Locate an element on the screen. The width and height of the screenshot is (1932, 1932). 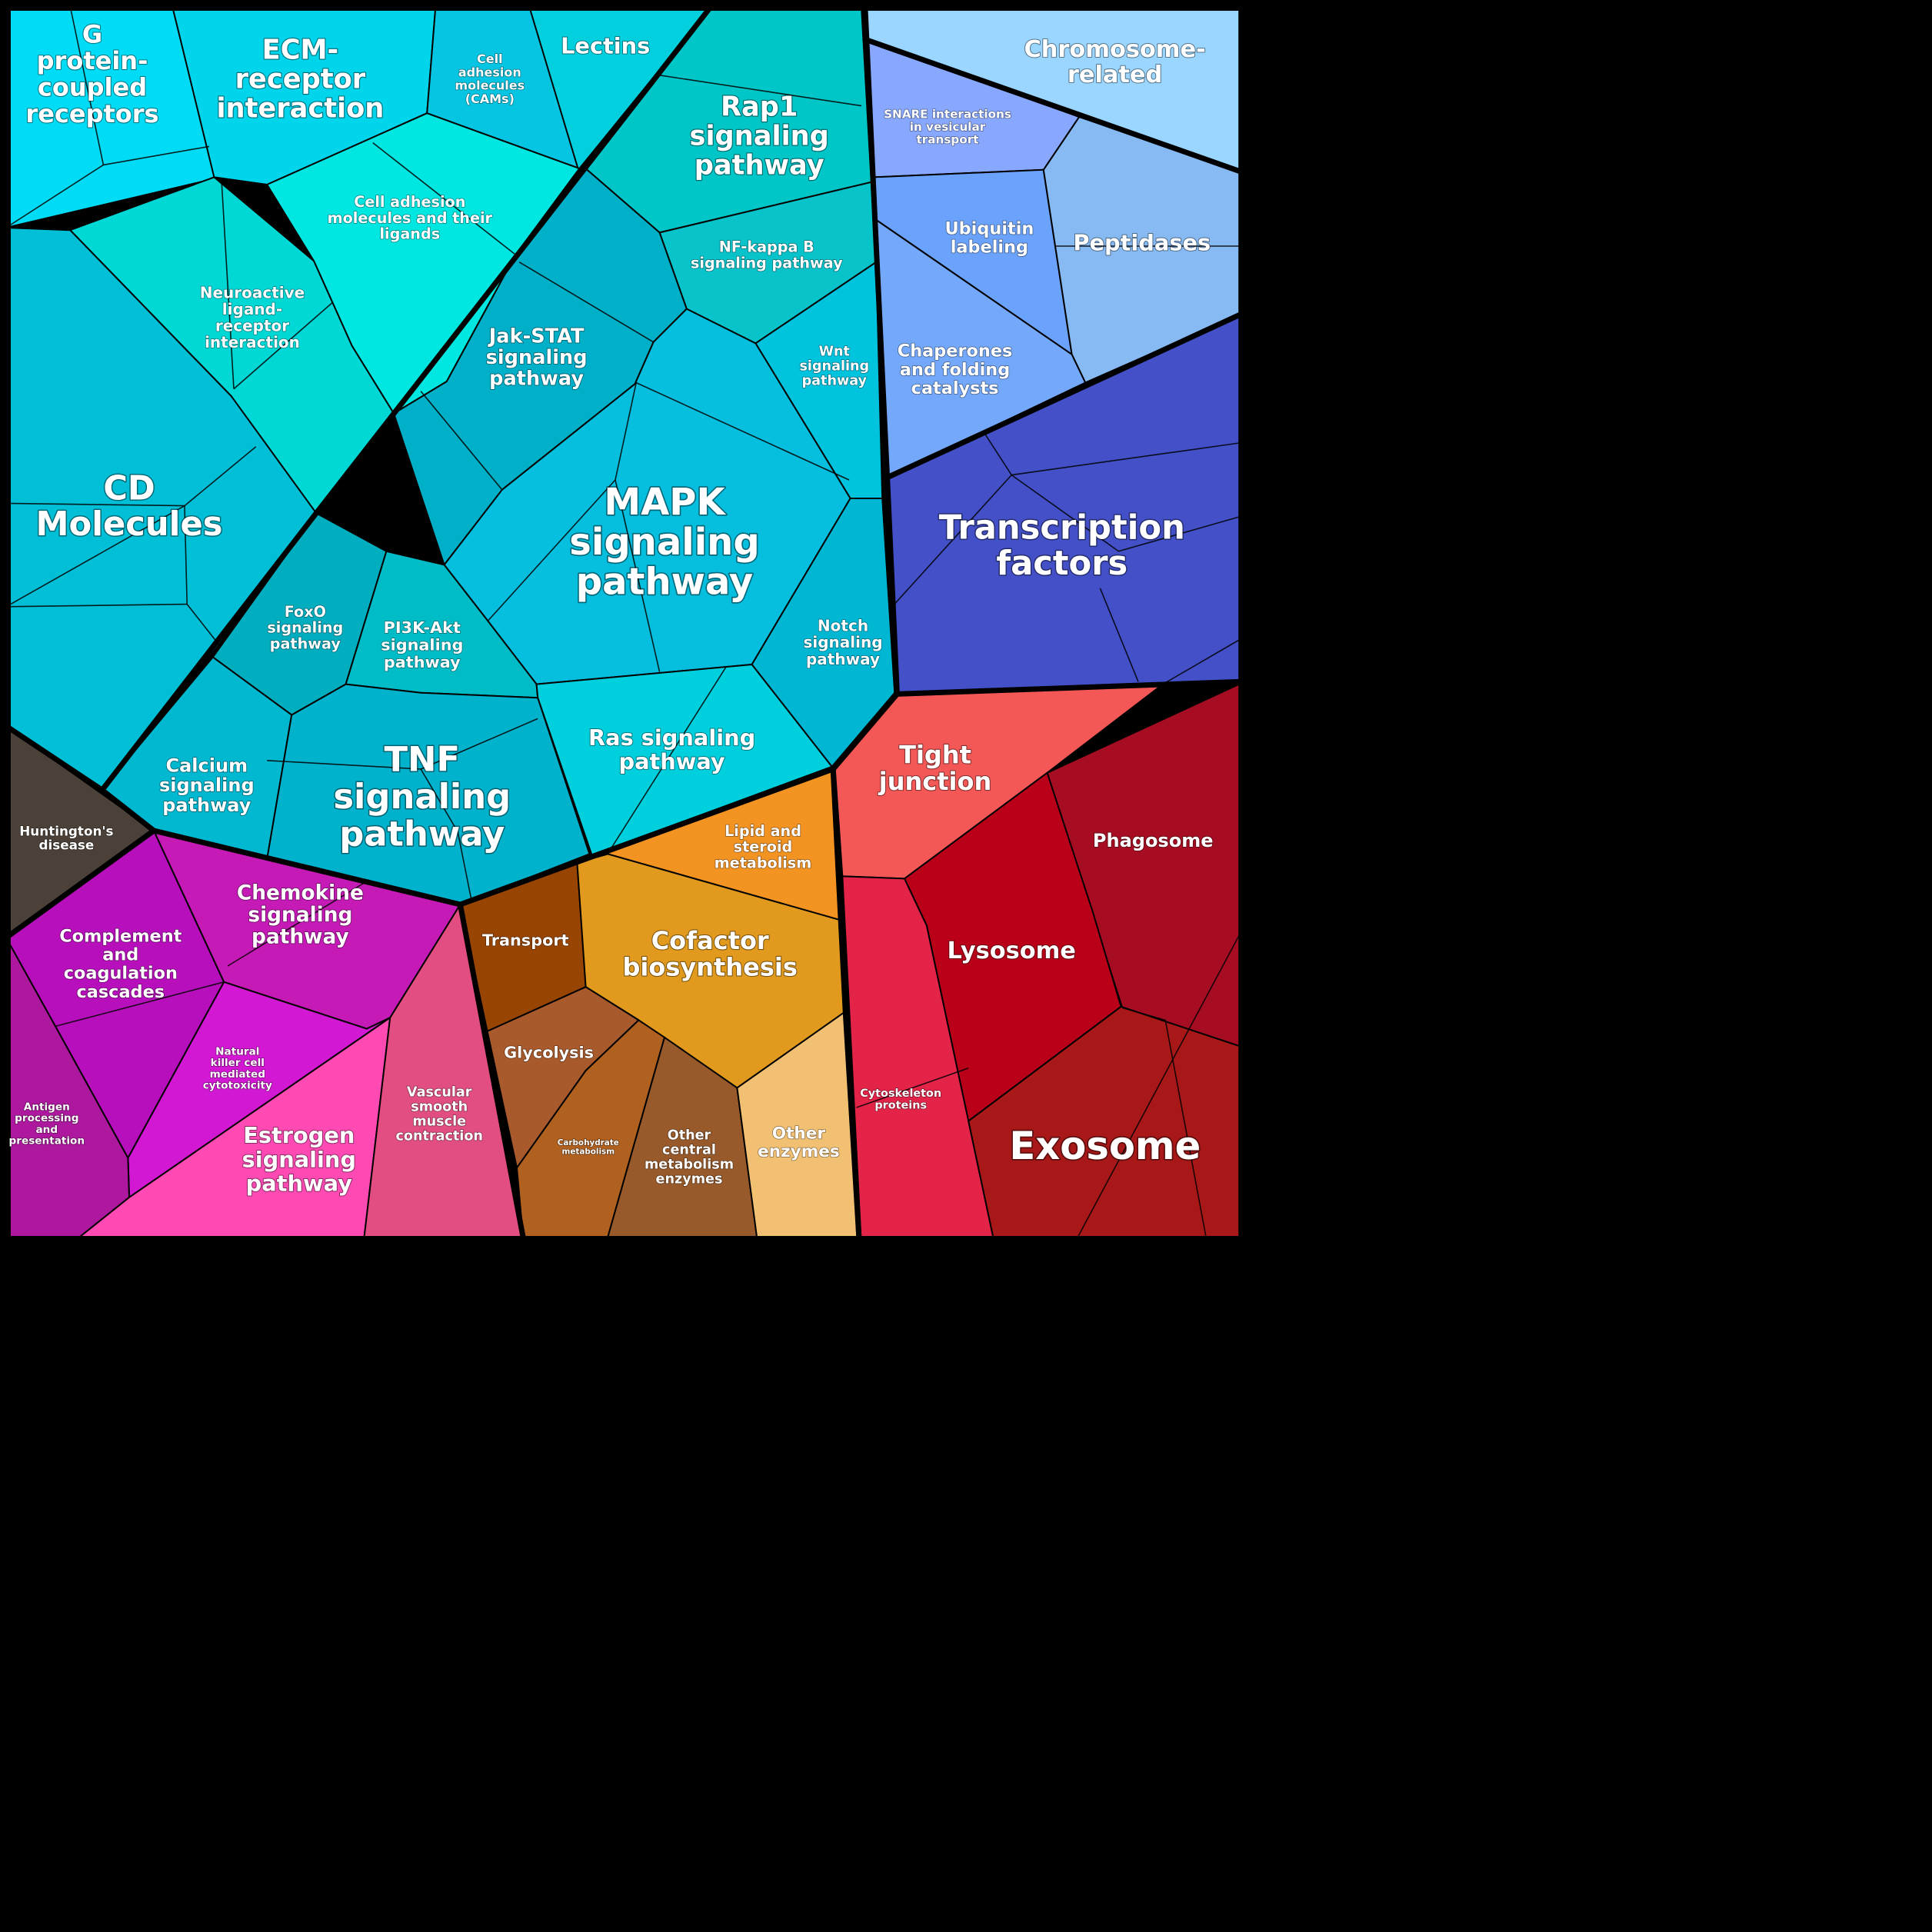
label-line: proteins is located at coordinates (900, 1106).